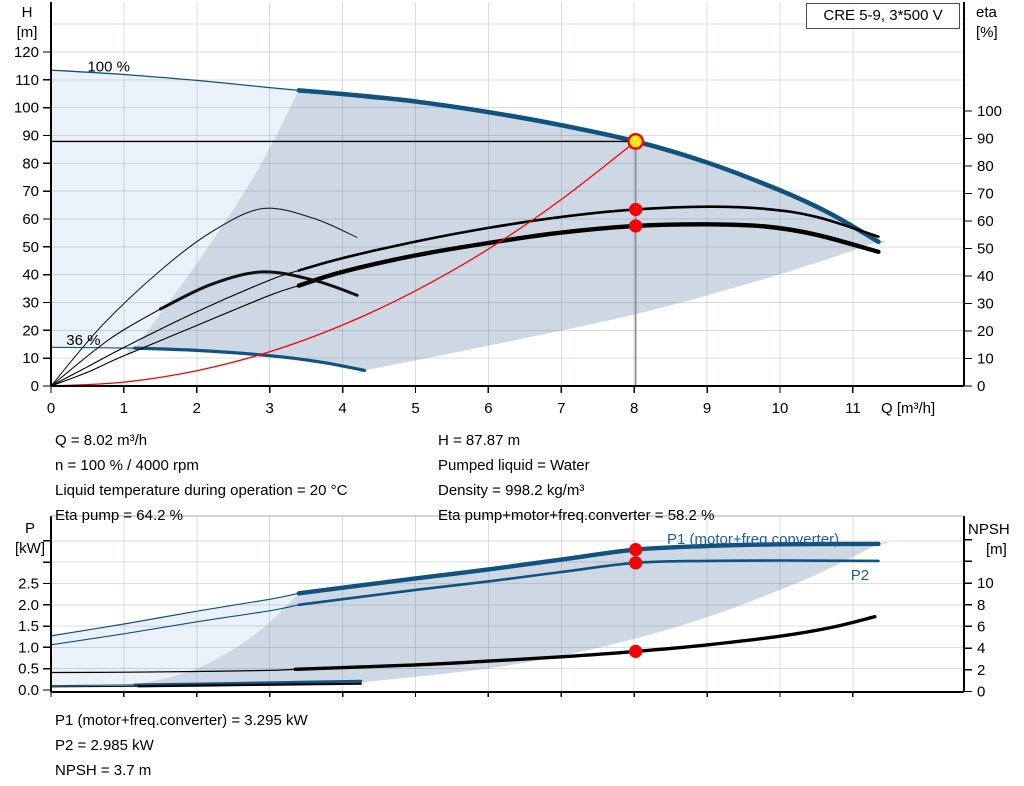 This screenshot has height=786, width=1024. What do you see at coordinates (119, 515) in the screenshot?
I see `eta-pump-value: Eta pump = 64.2 %` at bounding box center [119, 515].